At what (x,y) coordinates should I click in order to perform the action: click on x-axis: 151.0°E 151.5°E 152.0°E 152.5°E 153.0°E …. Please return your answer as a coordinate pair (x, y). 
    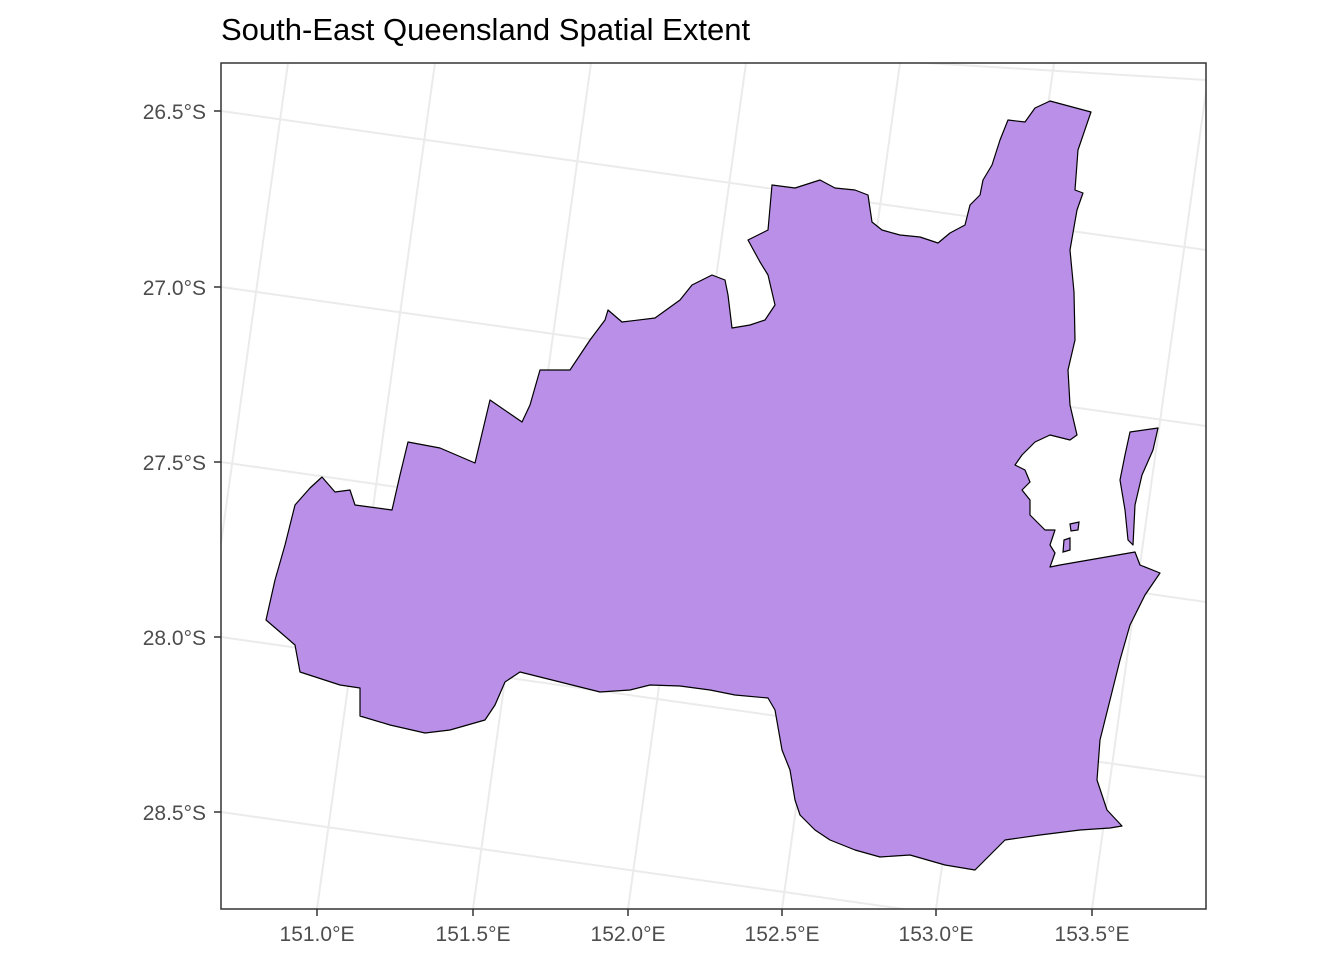
    Looking at the image, I should click on (705, 927).